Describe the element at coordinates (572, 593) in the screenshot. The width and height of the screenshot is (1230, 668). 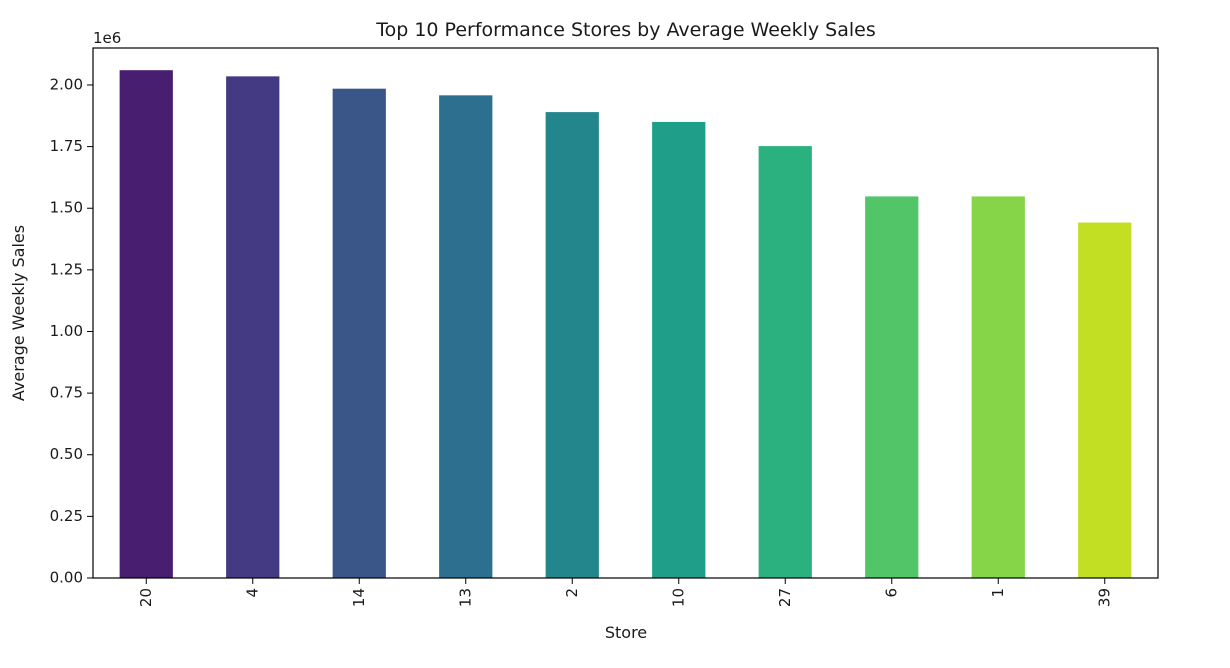
I see `x-tick-label: 2` at that location.